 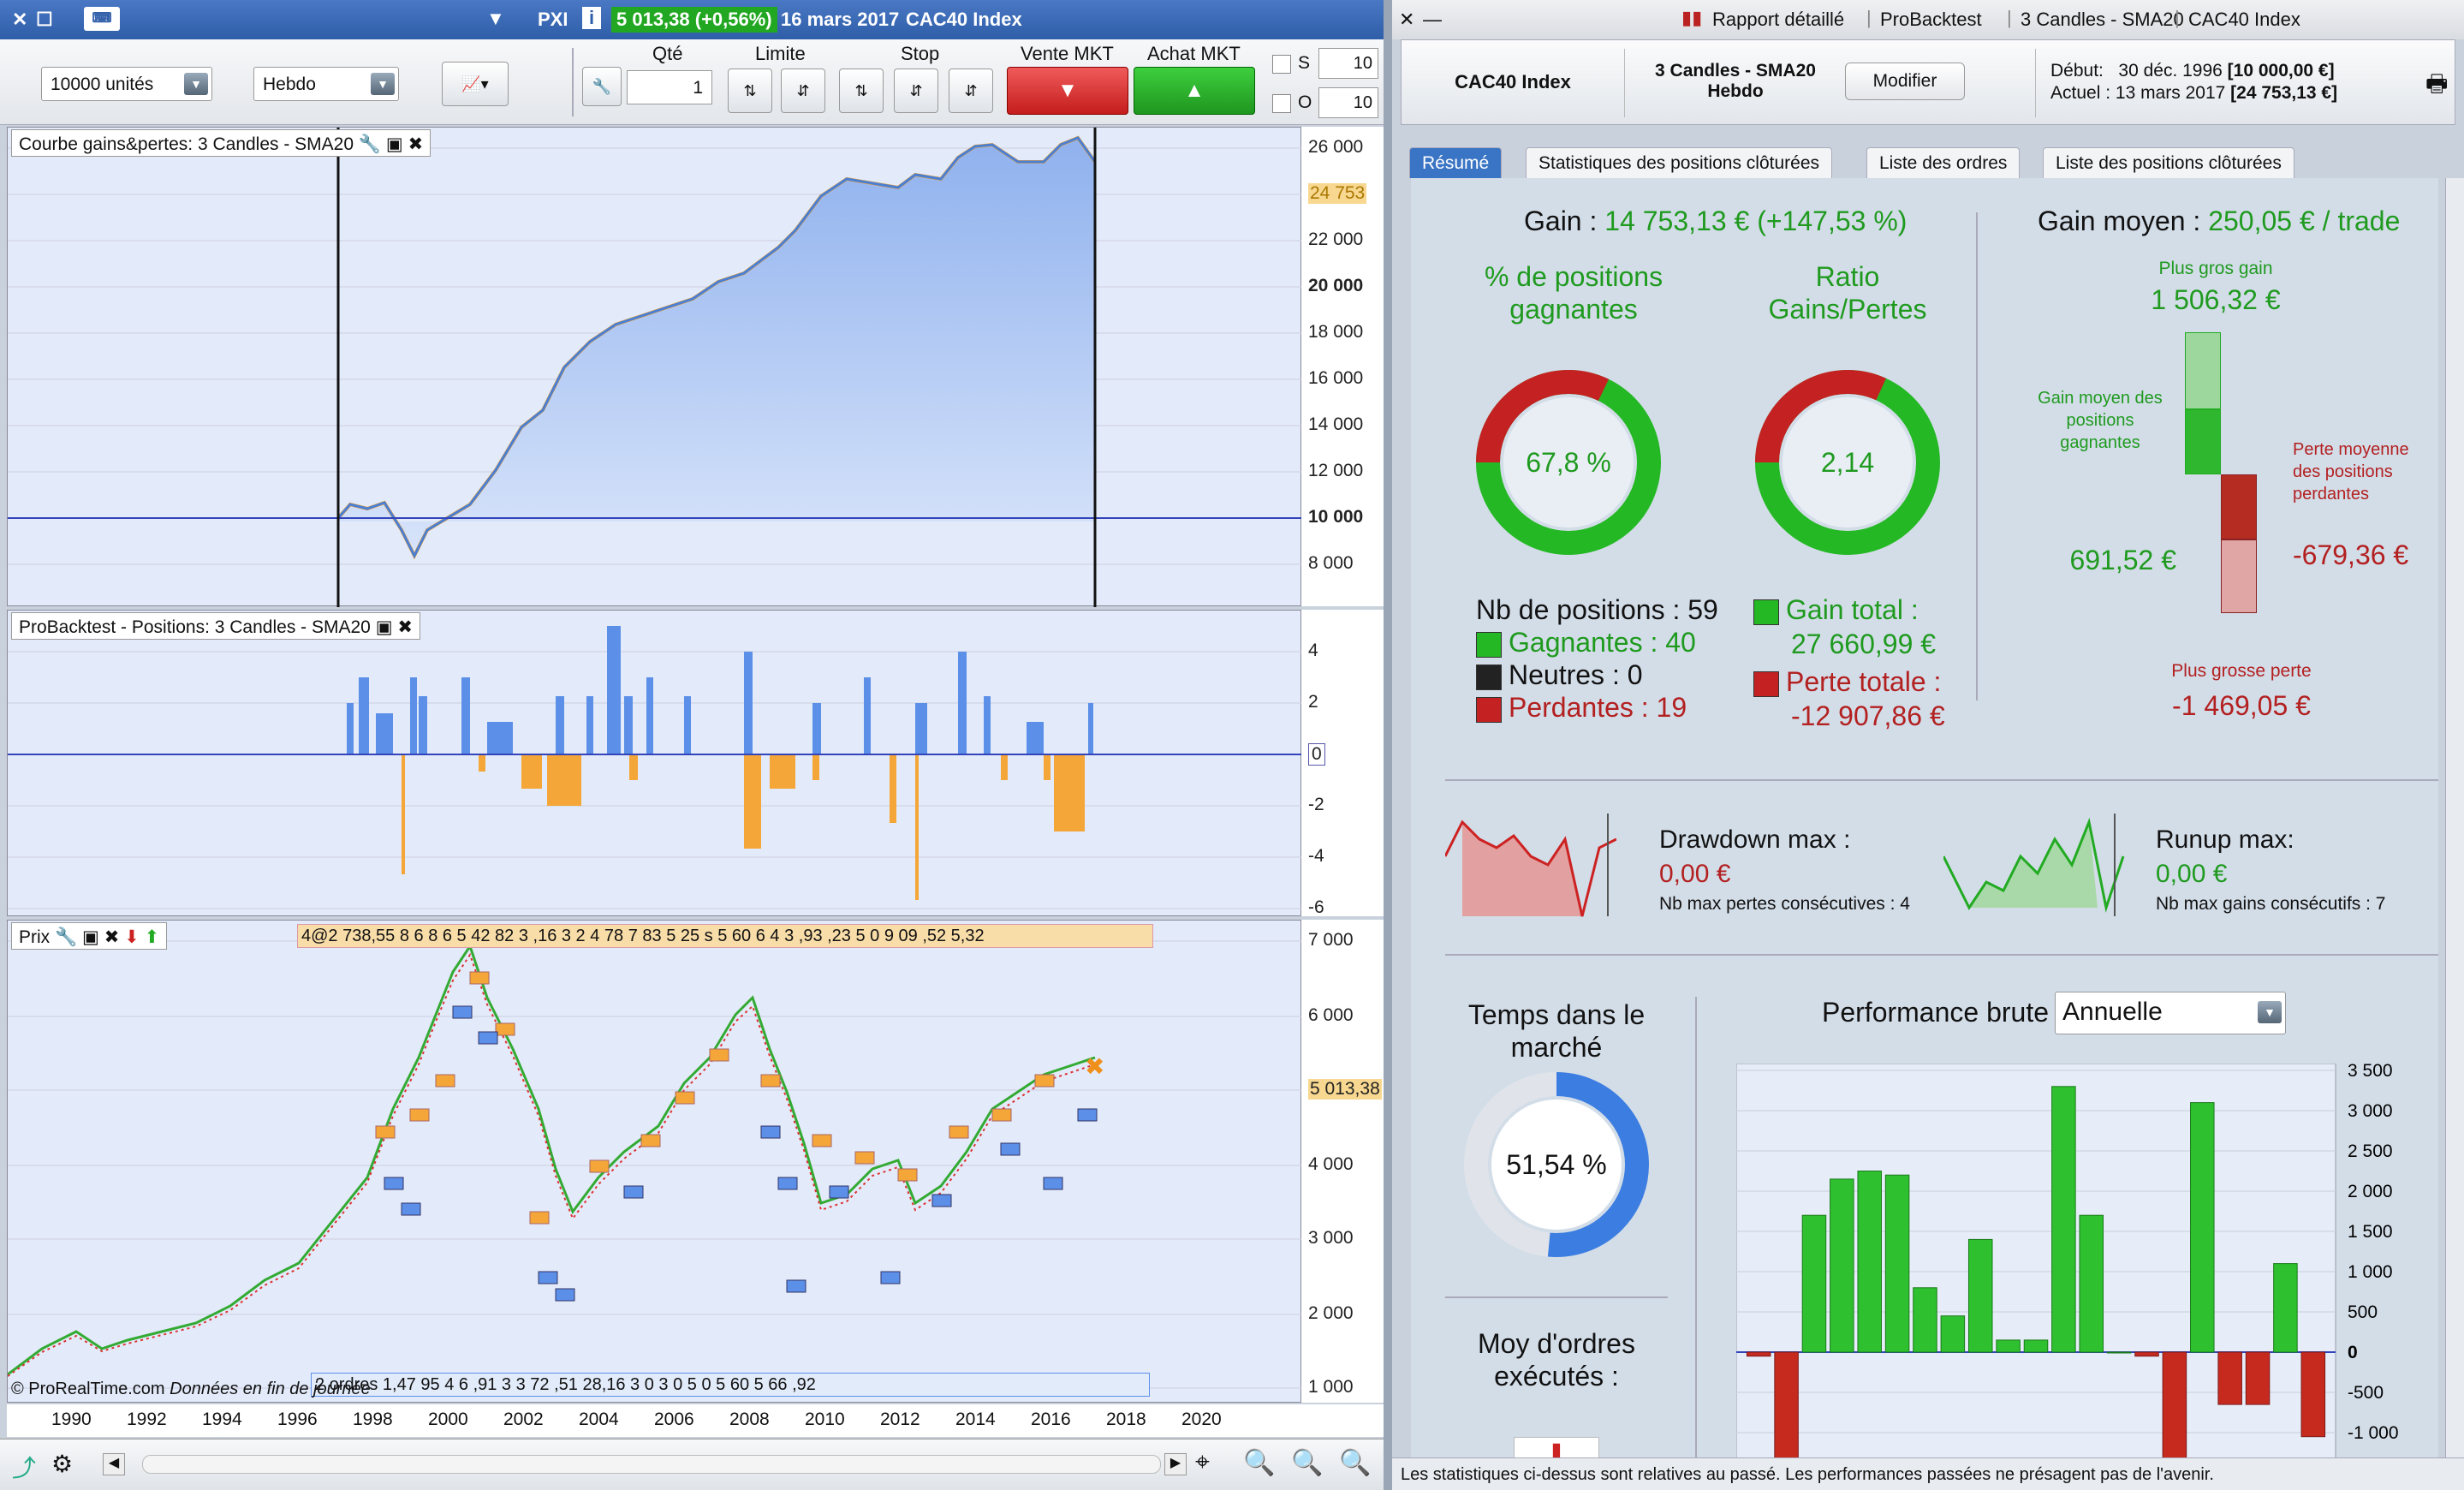 I want to click on price-badge: 5 013,38 (+0,56%), so click(x=694, y=20).